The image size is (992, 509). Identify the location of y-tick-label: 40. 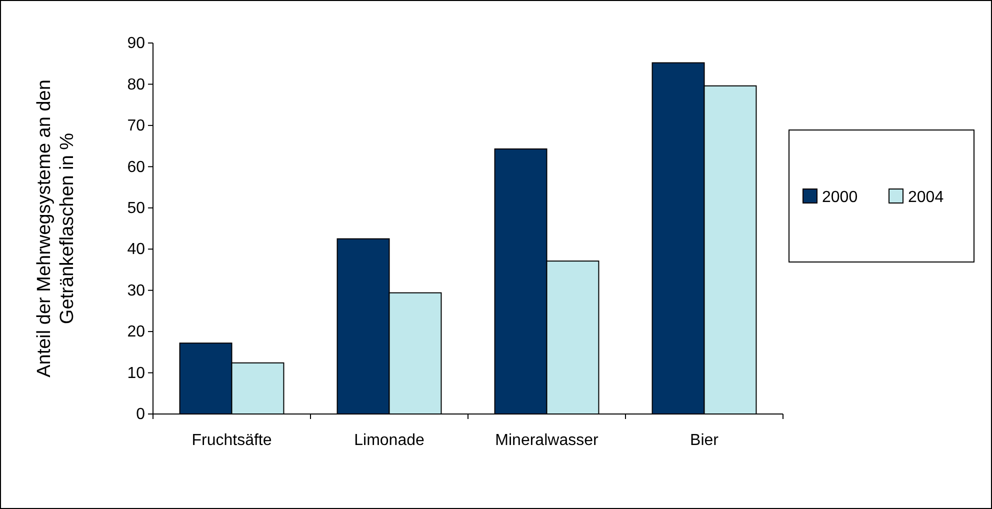
(136, 249).